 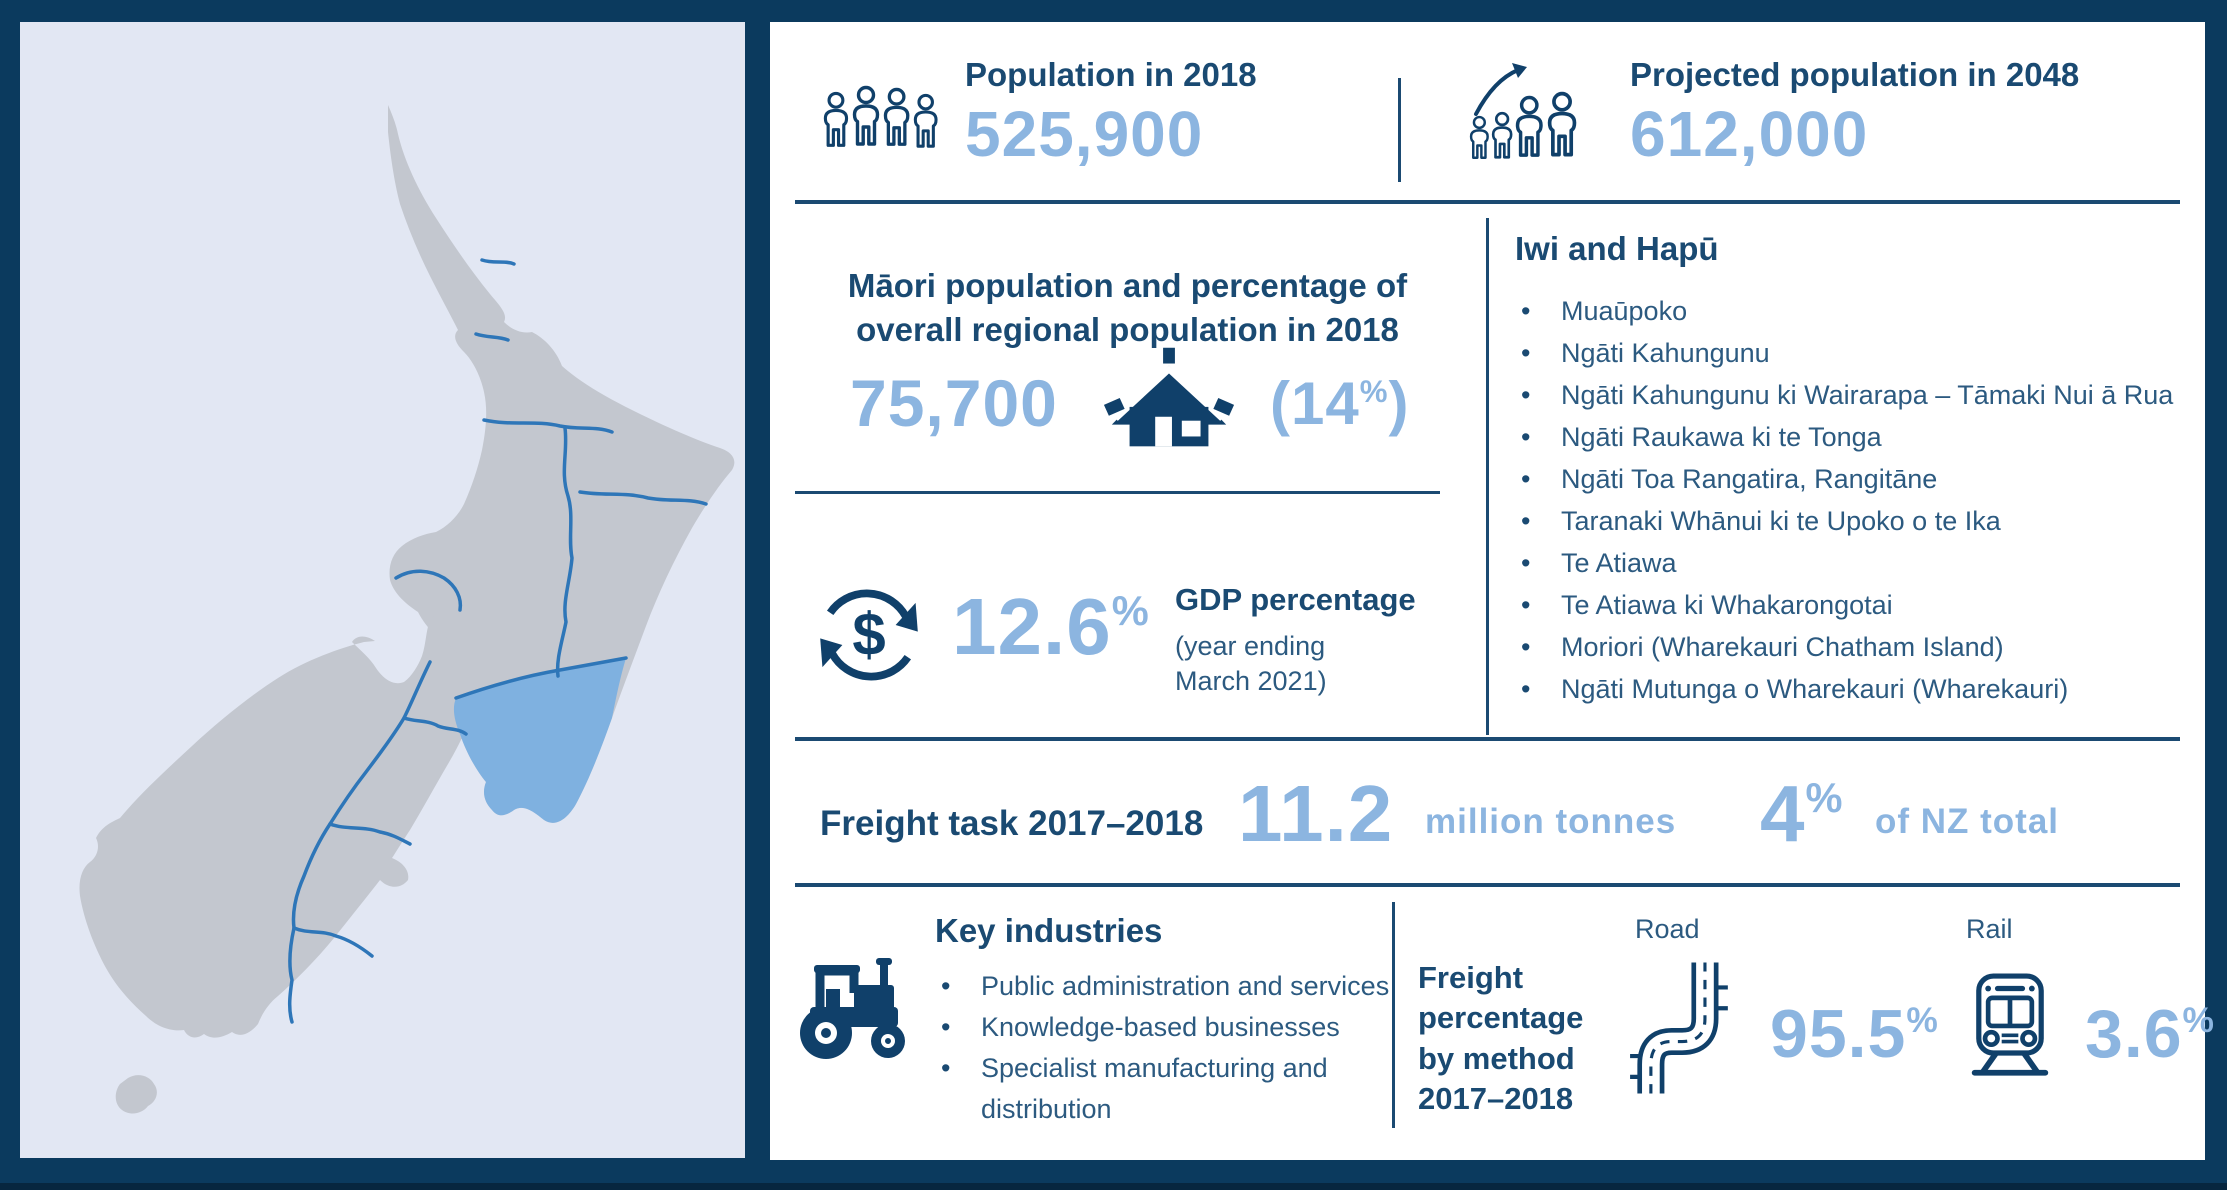 What do you see at coordinates (1169, 400) in the screenshot?
I see `marae-icon` at bounding box center [1169, 400].